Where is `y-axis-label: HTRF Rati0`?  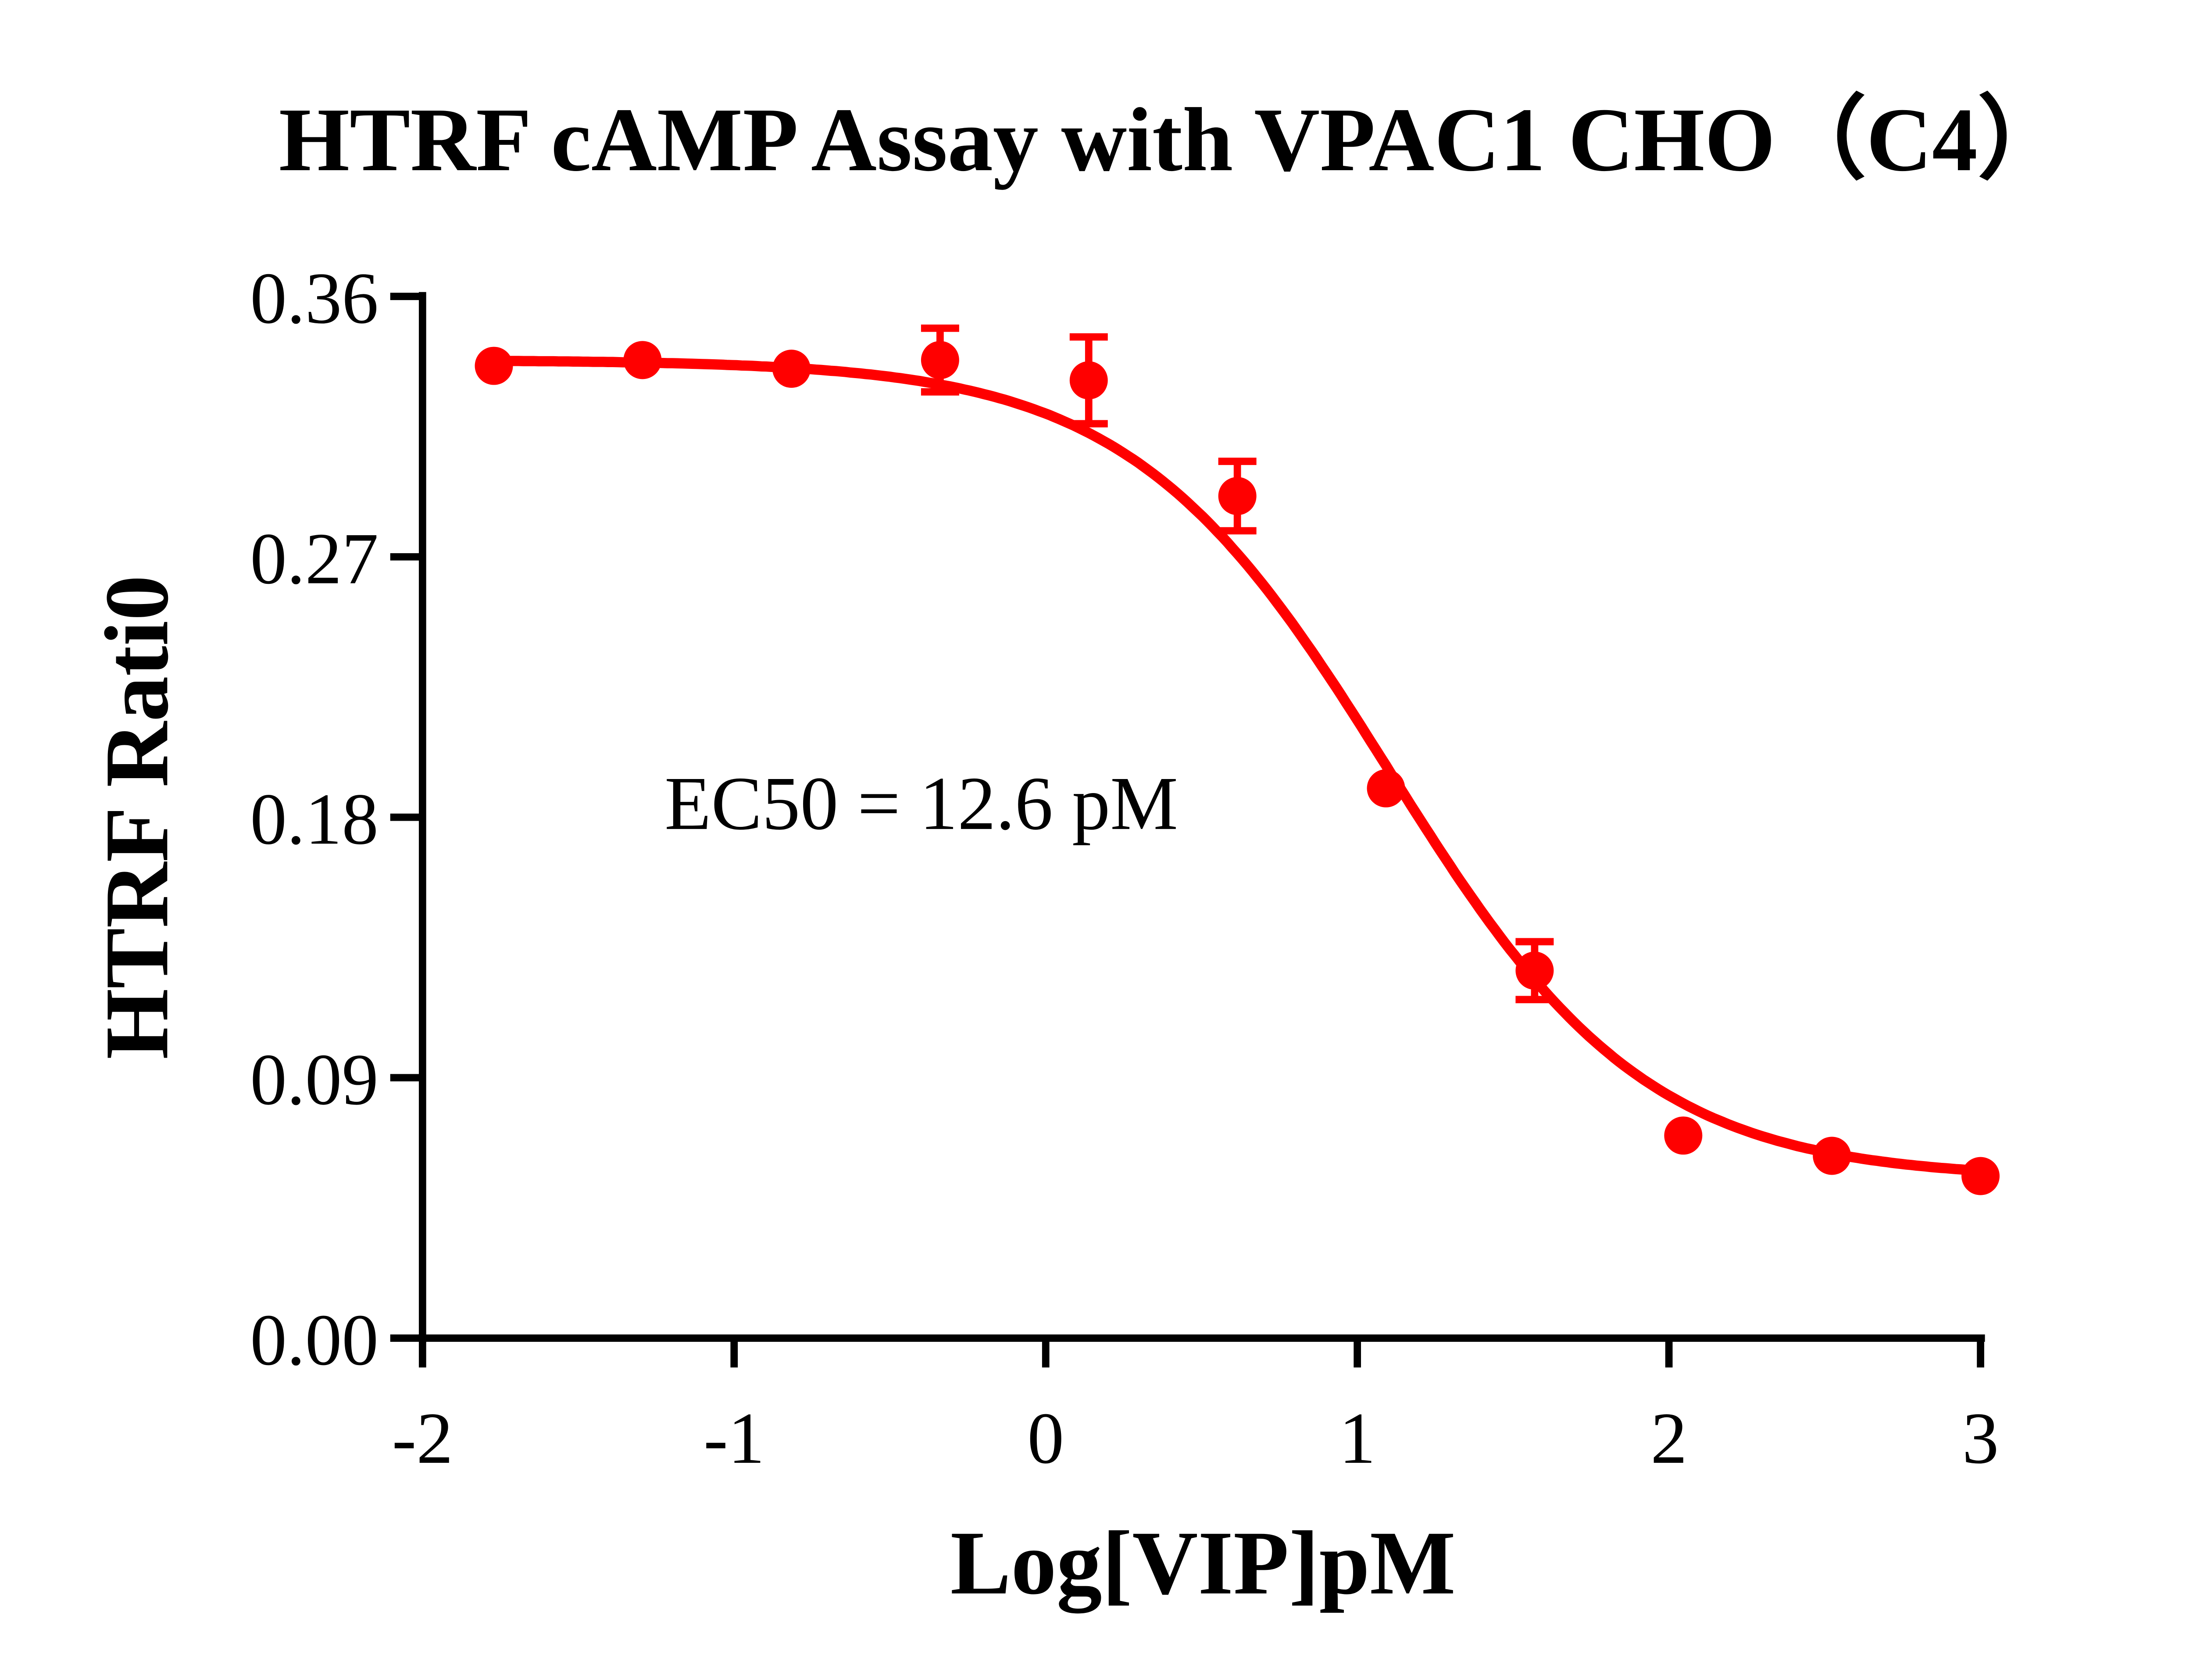 y-axis-label: HTRF Rati0 is located at coordinates (136, 817).